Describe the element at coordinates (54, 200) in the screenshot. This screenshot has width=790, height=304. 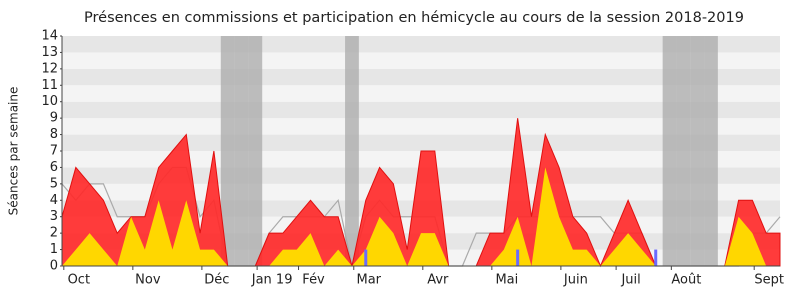
I see `y-tick-label: 4` at that location.